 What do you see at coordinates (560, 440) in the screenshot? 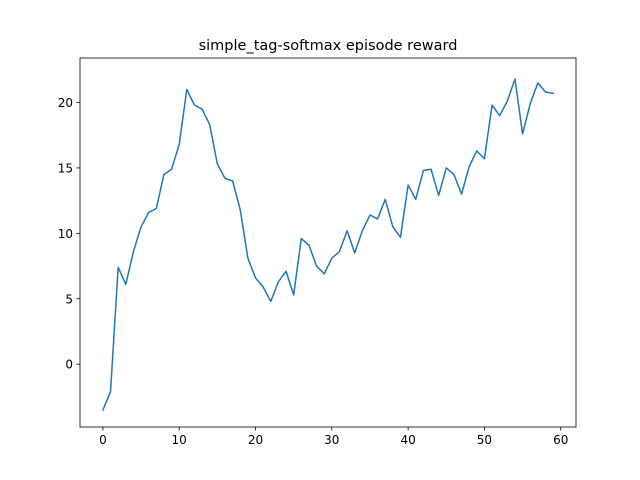
I see `x-tick-label: 60` at bounding box center [560, 440].